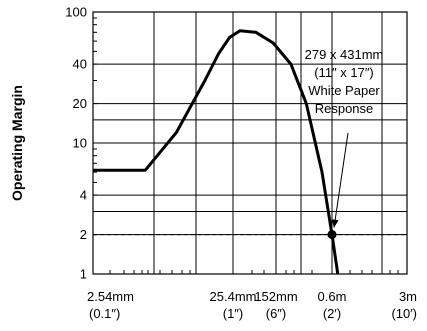  I want to click on y-tick-labels: 1 2 4 10 20 40 100, so click(76, 143).